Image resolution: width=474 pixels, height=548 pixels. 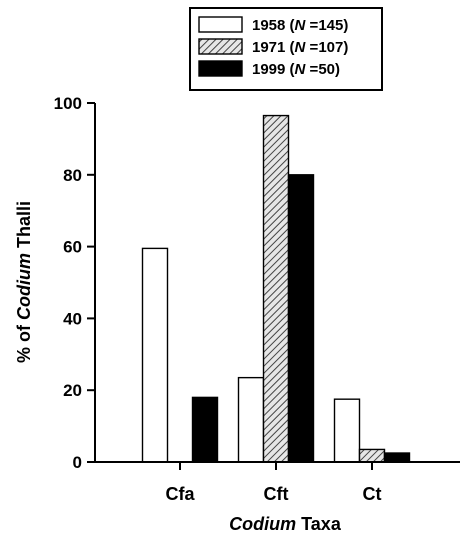 What do you see at coordinates (251, 419) in the screenshot?
I see `bar-cft-1958` at bounding box center [251, 419].